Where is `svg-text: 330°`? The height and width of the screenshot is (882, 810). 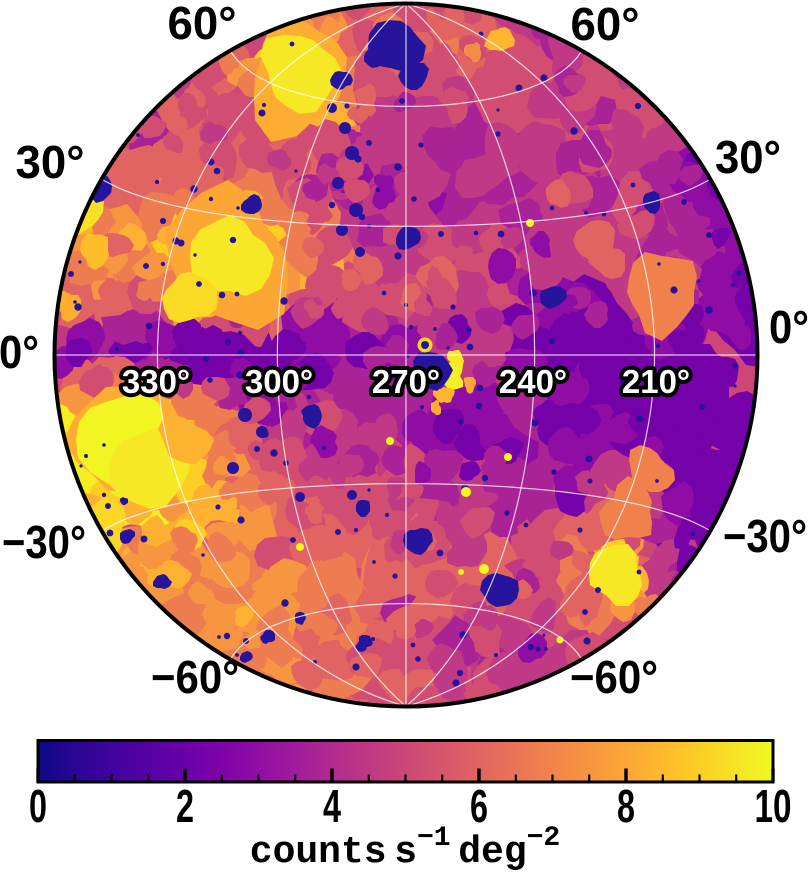 svg-text: 330° is located at coordinates (156, 381).